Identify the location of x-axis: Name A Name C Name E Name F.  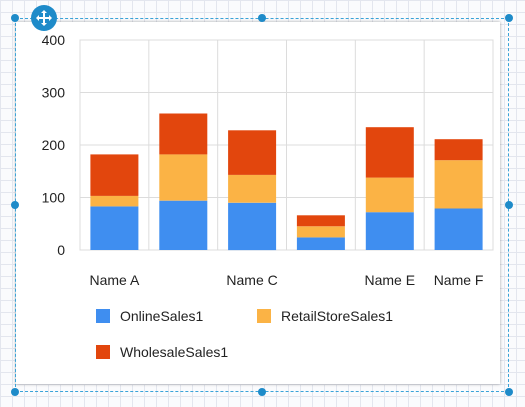
(286, 280).